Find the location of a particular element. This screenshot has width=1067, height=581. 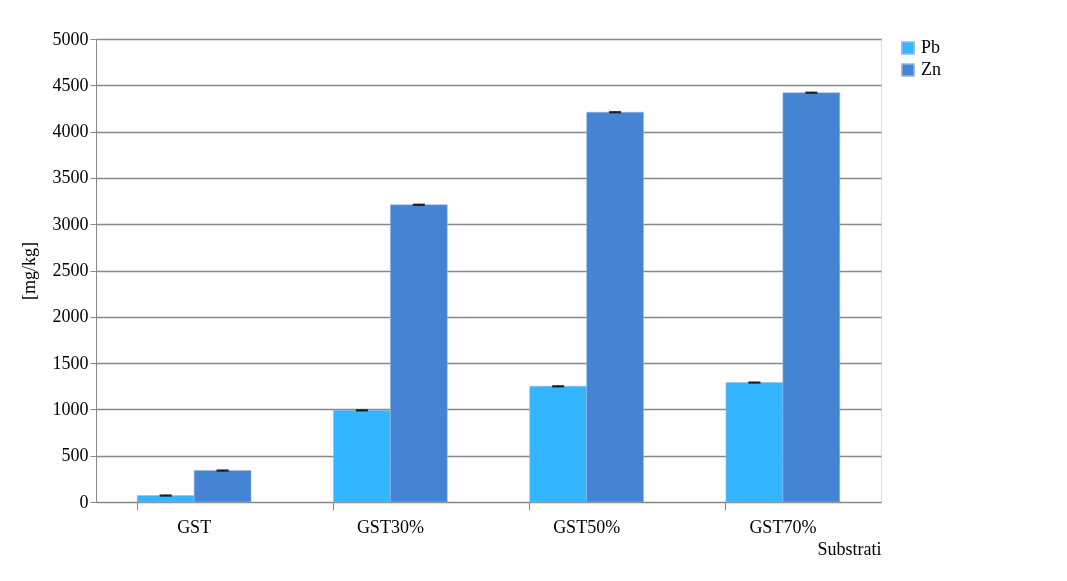

legend-label: Zn is located at coordinates (931, 69).